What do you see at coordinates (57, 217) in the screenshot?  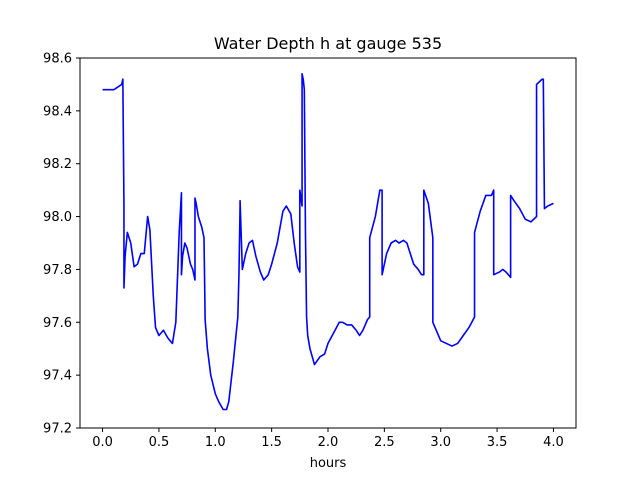 I see `y-tick-label: 98.0` at bounding box center [57, 217].